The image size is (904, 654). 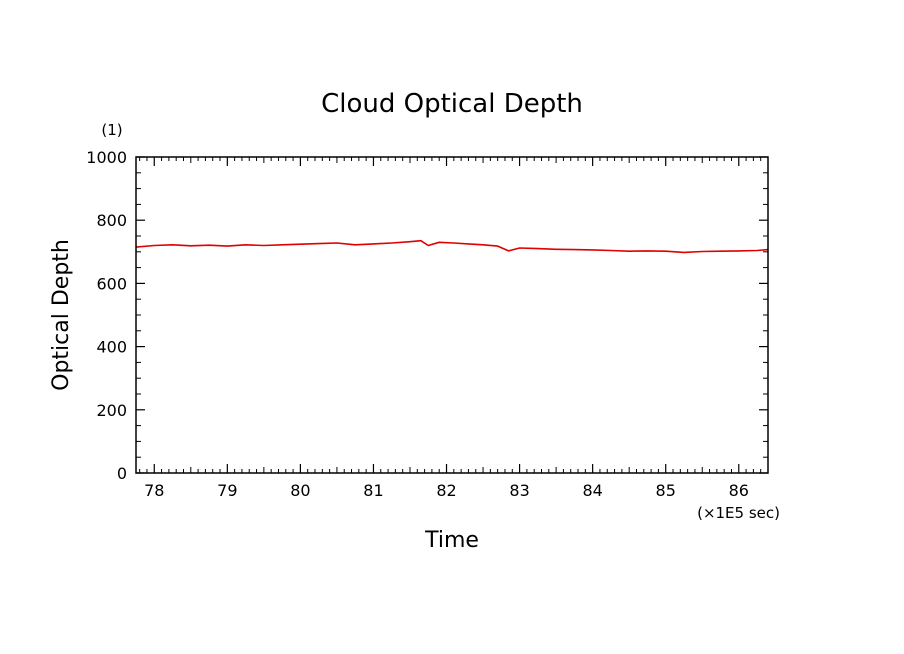 What do you see at coordinates (111, 410) in the screenshot?
I see `y-tick-label: 200` at bounding box center [111, 410].